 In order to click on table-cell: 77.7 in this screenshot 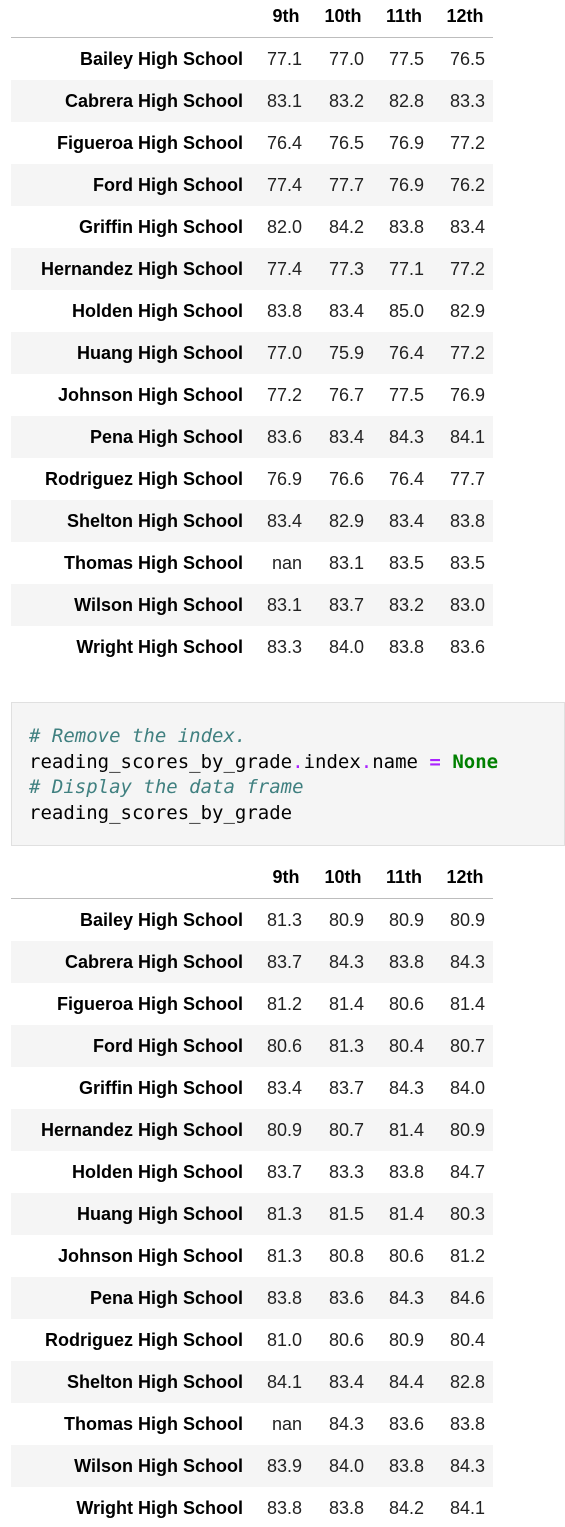, I will do `click(346, 185)`.